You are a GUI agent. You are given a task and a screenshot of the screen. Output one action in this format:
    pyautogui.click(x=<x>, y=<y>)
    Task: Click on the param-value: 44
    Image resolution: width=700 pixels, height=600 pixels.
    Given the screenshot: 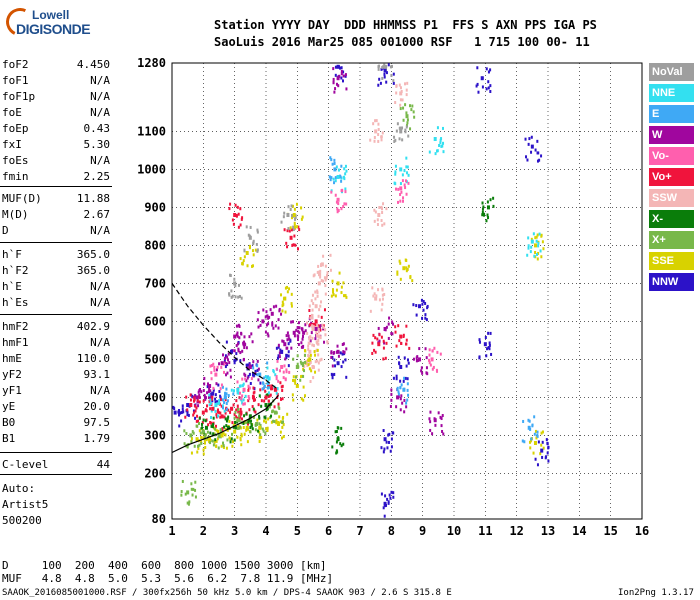 What is the action you would take?
    pyautogui.click(x=103, y=464)
    